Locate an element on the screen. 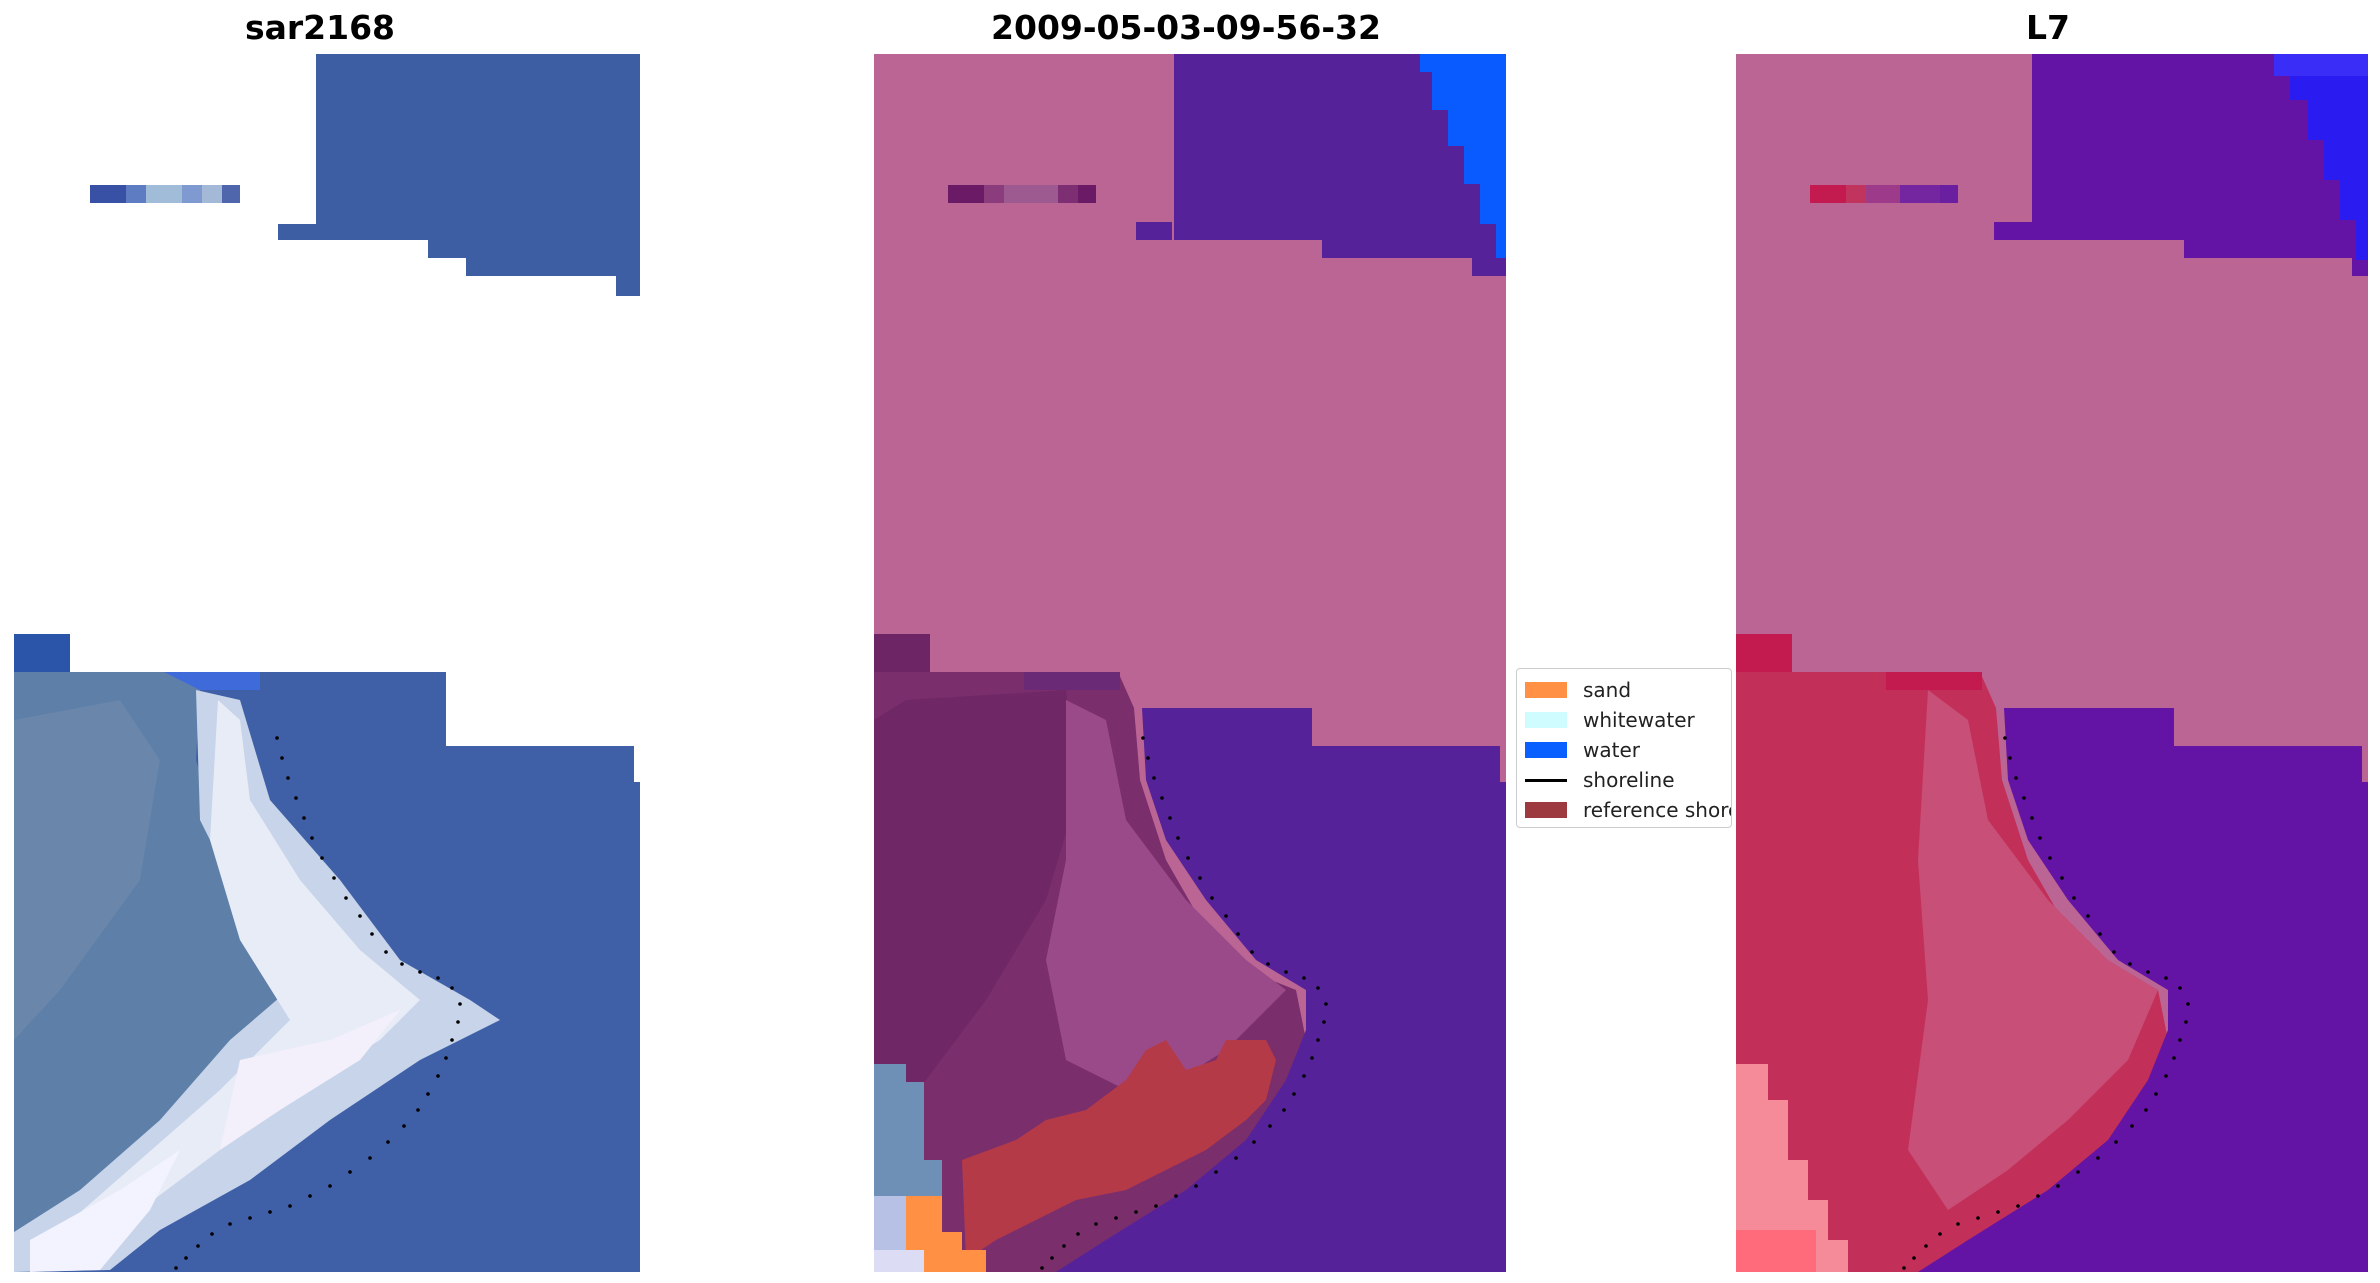 The width and height of the screenshot is (2380, 1283). legend-item-reference-shoreline: reference shoreline is located at coordinates (1628, 810).